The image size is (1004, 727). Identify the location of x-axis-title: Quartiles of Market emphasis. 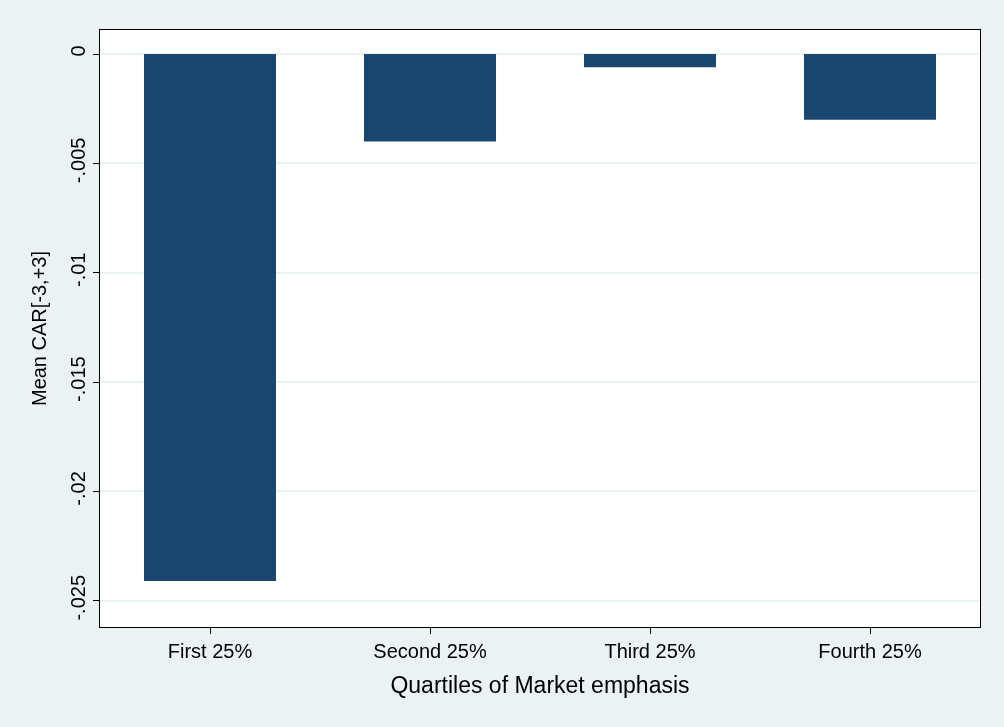
(540, 684).